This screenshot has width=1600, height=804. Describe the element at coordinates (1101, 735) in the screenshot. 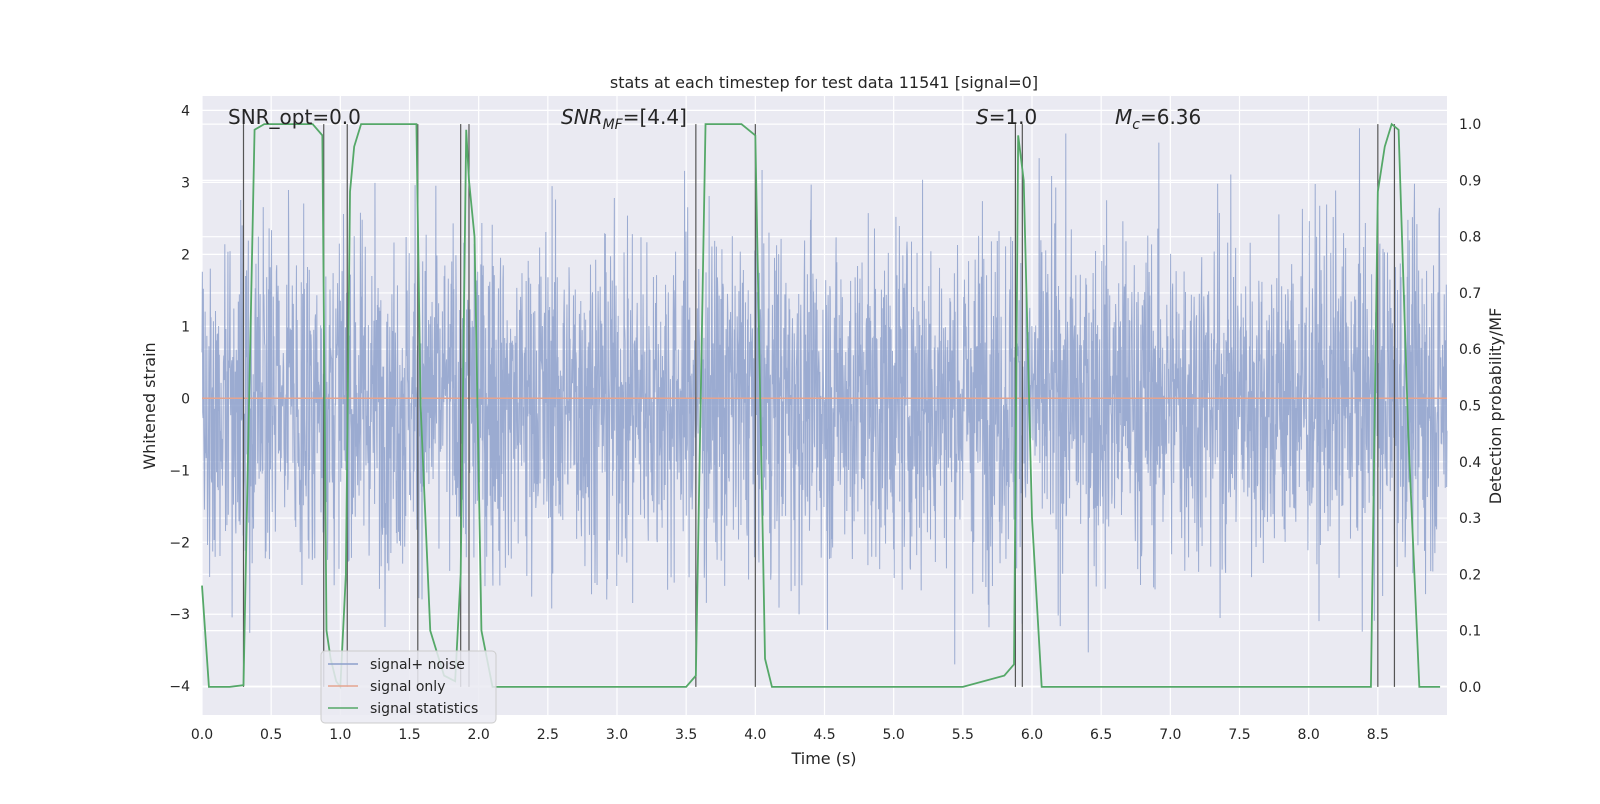

I see `x-tick-label-13: 6.5` at that location.